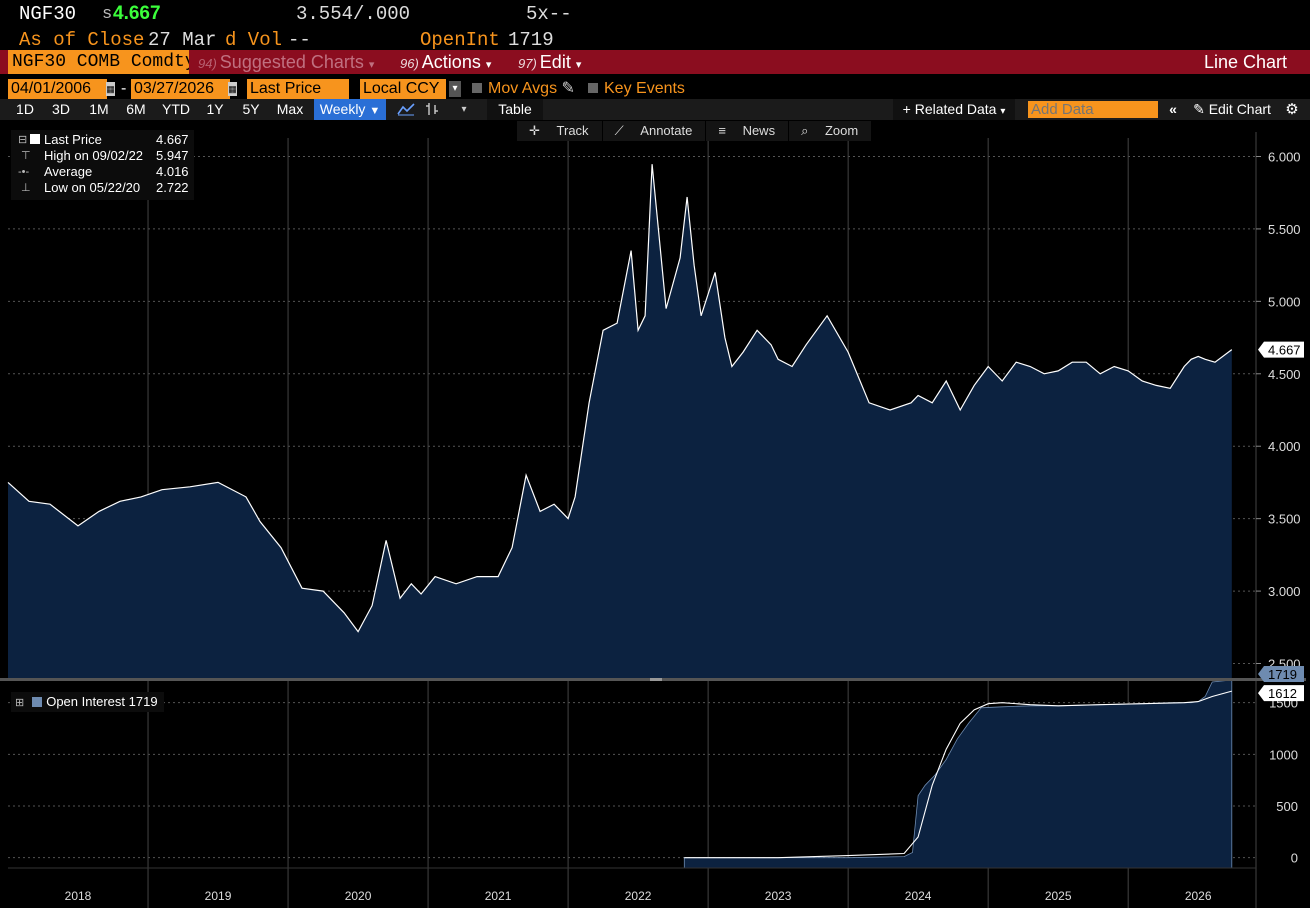  I want to click on price-field-selector: Last Price, so click(298, 89).